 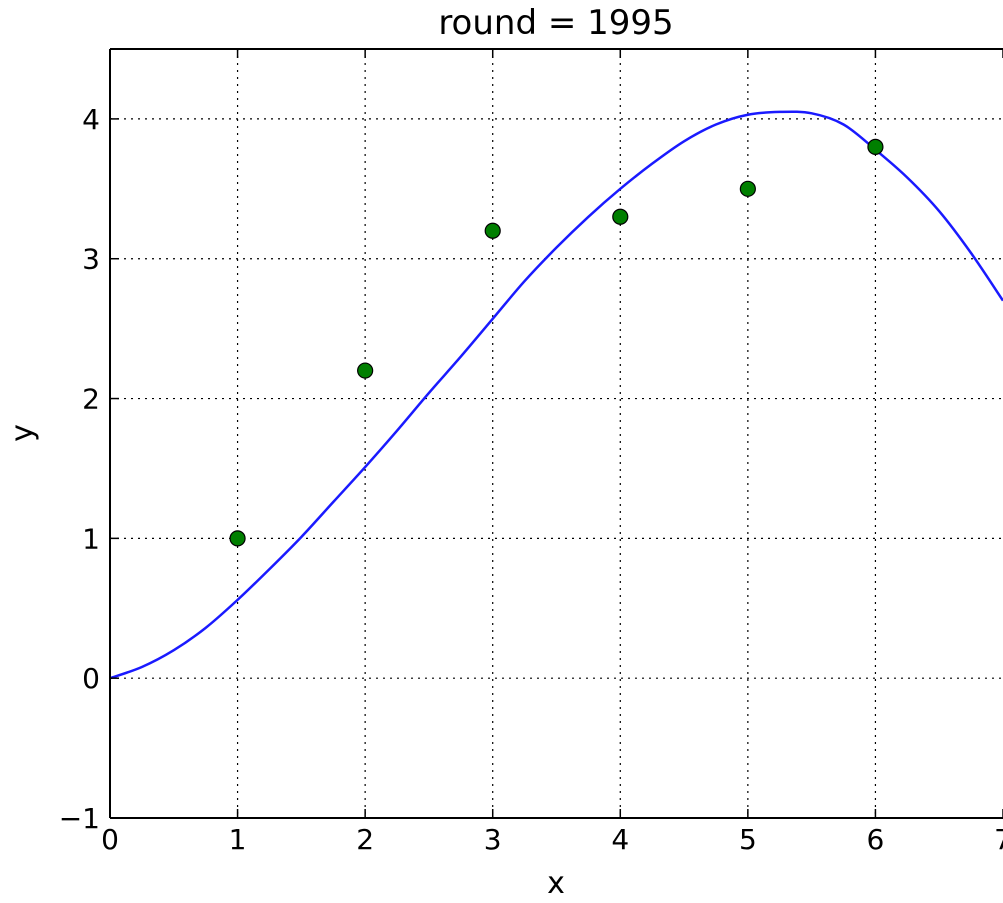 I want to click on x-tick-label: 4, so click(x=620, y=839).